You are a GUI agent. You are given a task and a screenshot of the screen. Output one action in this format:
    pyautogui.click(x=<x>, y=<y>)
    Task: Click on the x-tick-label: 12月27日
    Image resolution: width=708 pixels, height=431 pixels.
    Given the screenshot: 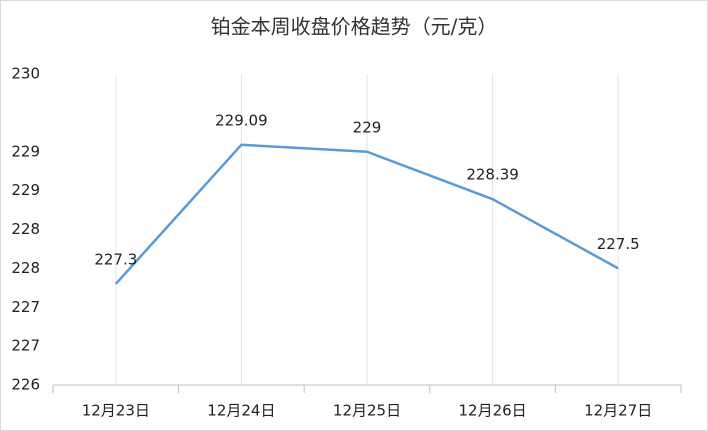 What is the action you would take?
    pyautogui.click(x=618, y=411)
    